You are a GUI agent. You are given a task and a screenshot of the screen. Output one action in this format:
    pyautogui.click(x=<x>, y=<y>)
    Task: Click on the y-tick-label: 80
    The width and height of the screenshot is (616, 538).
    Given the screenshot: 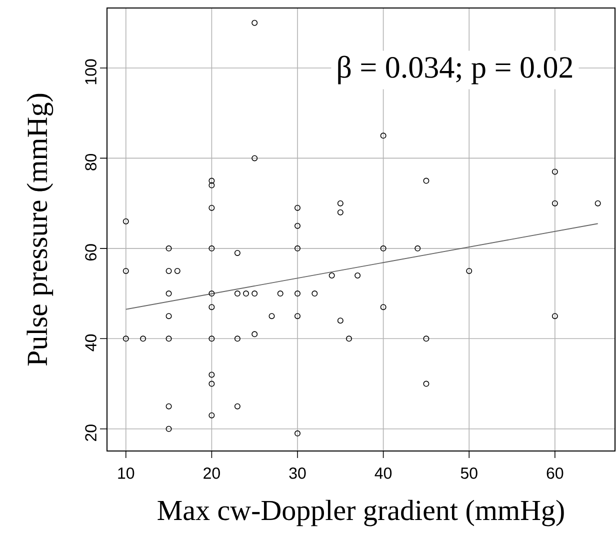 What is the action you would take?
    pyautogui.click(x=90, y=162)
    